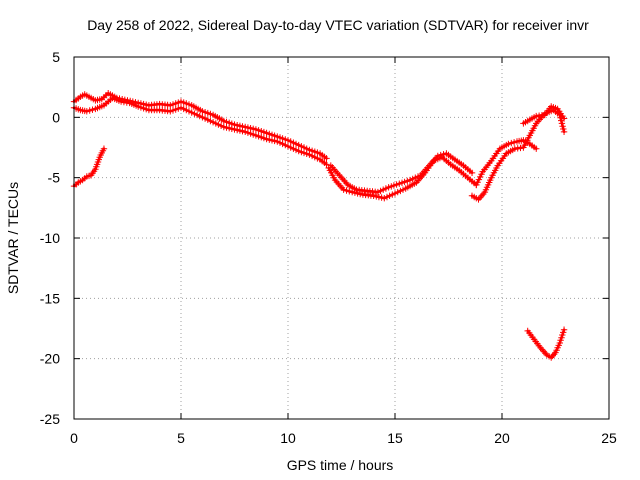 The height and width of the screenshot is (480, 640). Describe the element at coordinates (89, 167) in the screenshot. I see `series-early-track` at that location.